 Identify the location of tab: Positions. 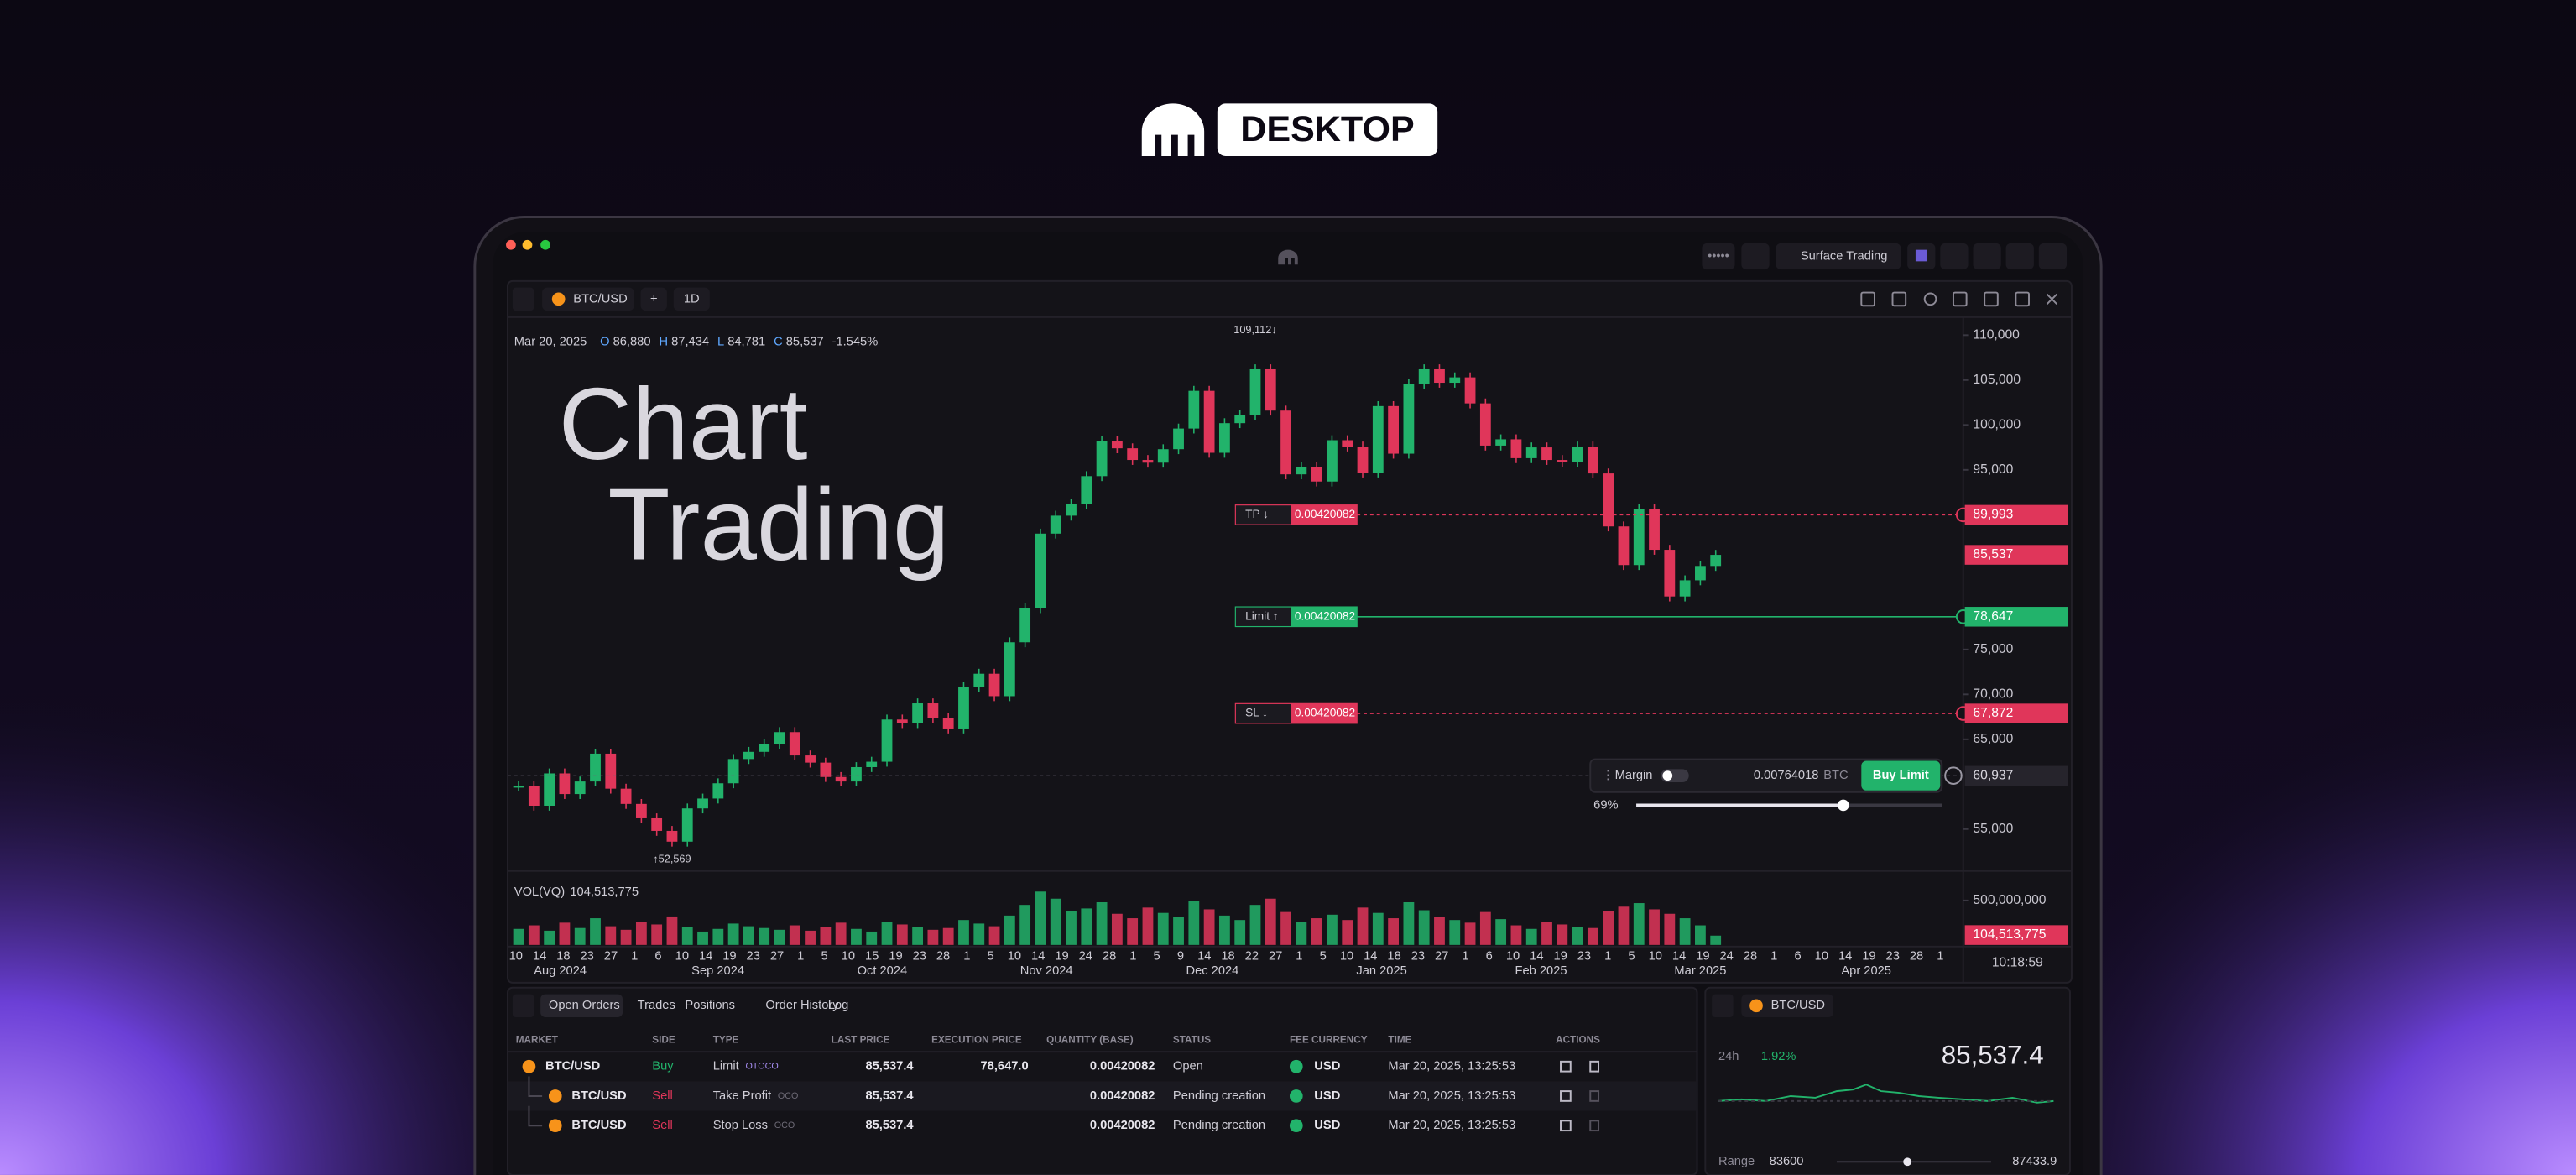
(710, 1005).